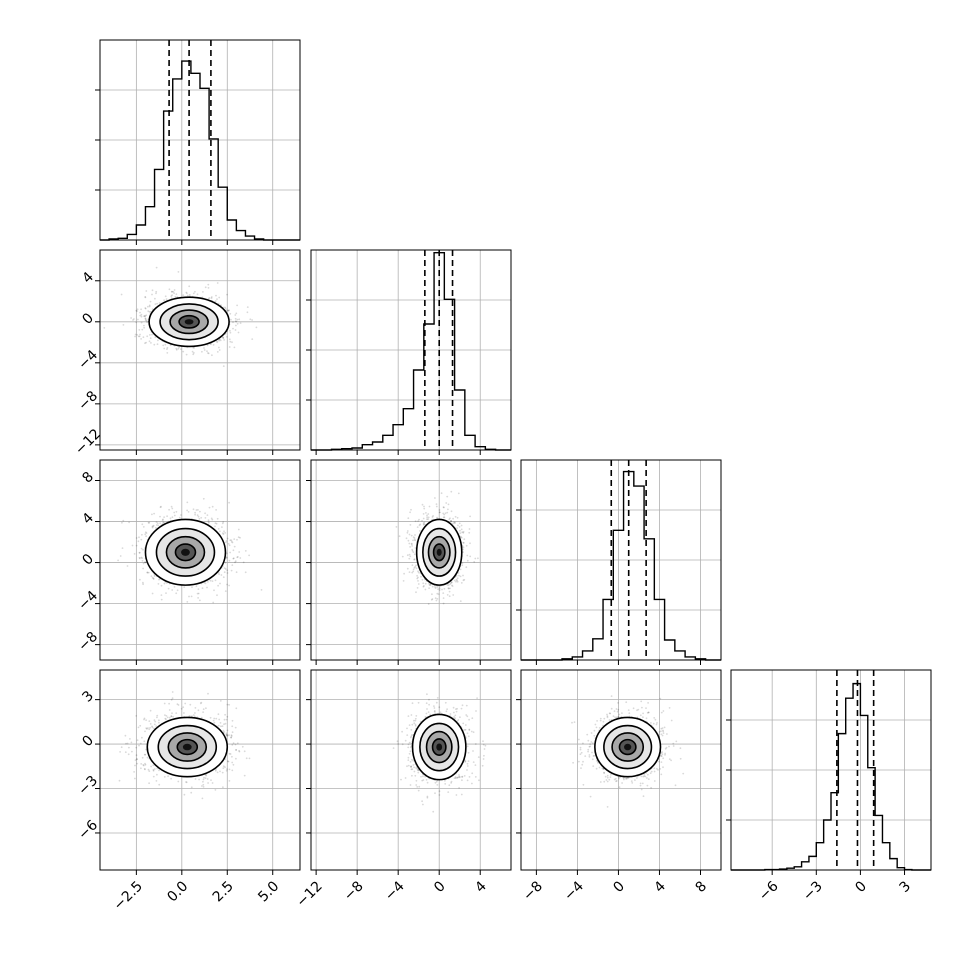  Describe the element at coordinates (200, 770) in the screenshot. I see `panel-plot-area` at that location.